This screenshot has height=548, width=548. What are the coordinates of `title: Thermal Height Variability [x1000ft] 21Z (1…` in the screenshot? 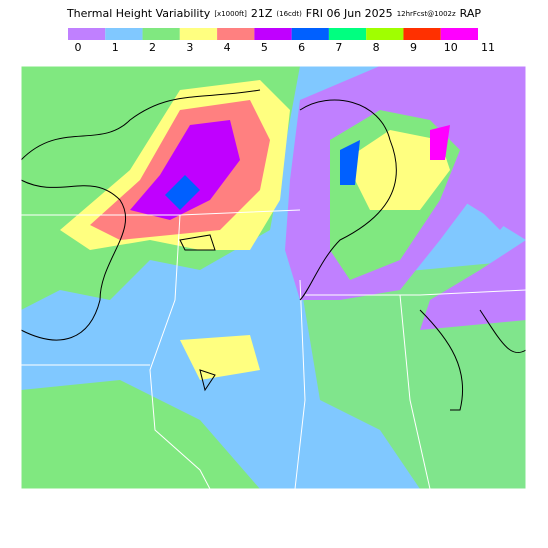 It's located at (273, 13).